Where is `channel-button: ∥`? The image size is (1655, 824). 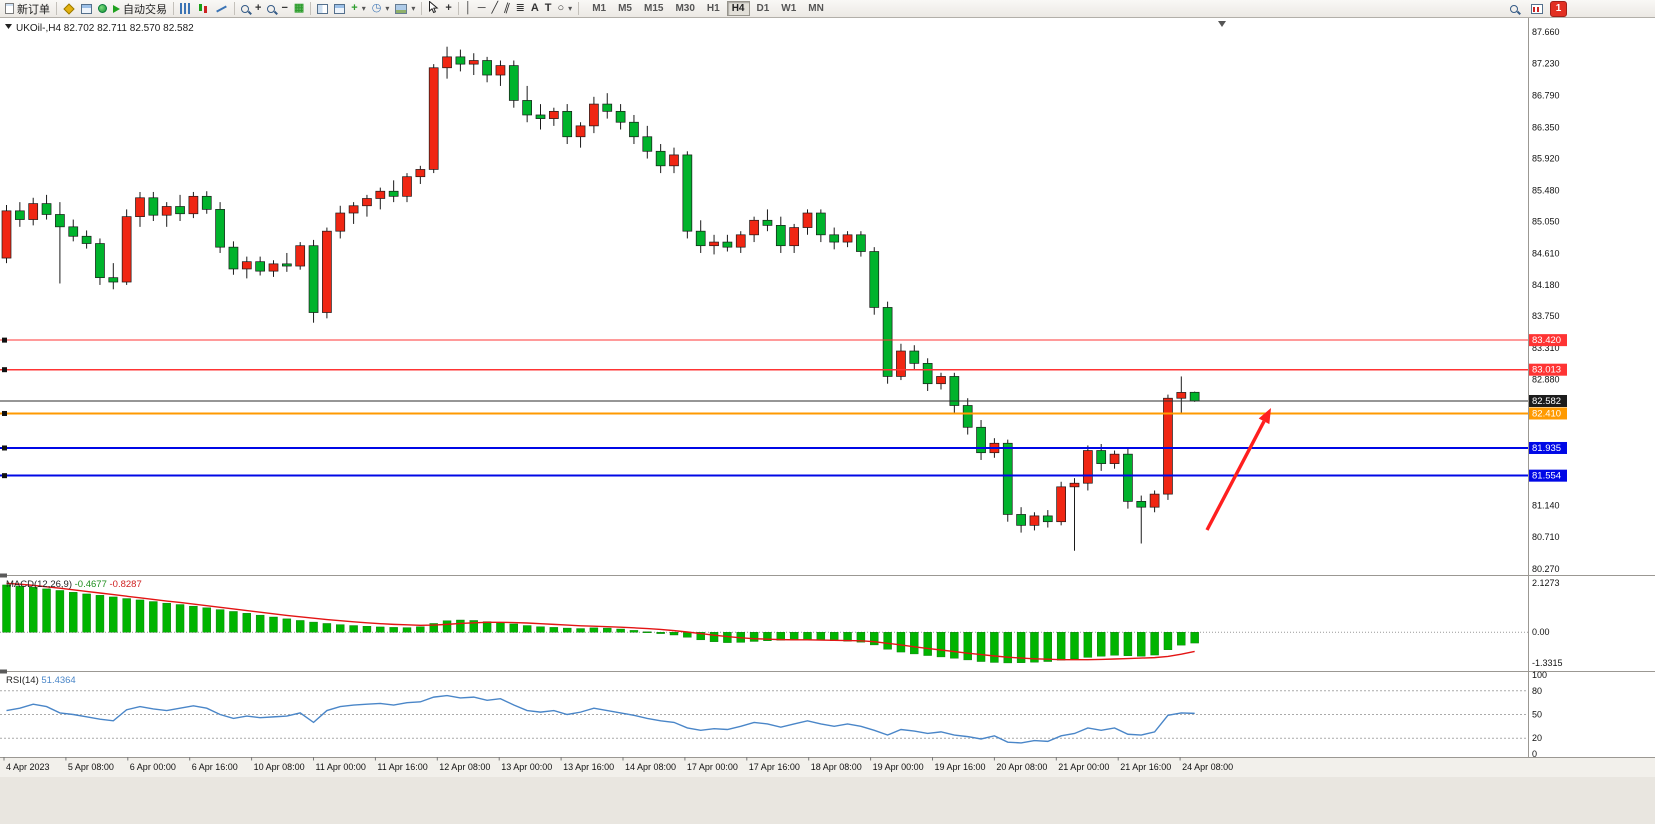
channel-button: ∥ is located at coordinates (507, 9).